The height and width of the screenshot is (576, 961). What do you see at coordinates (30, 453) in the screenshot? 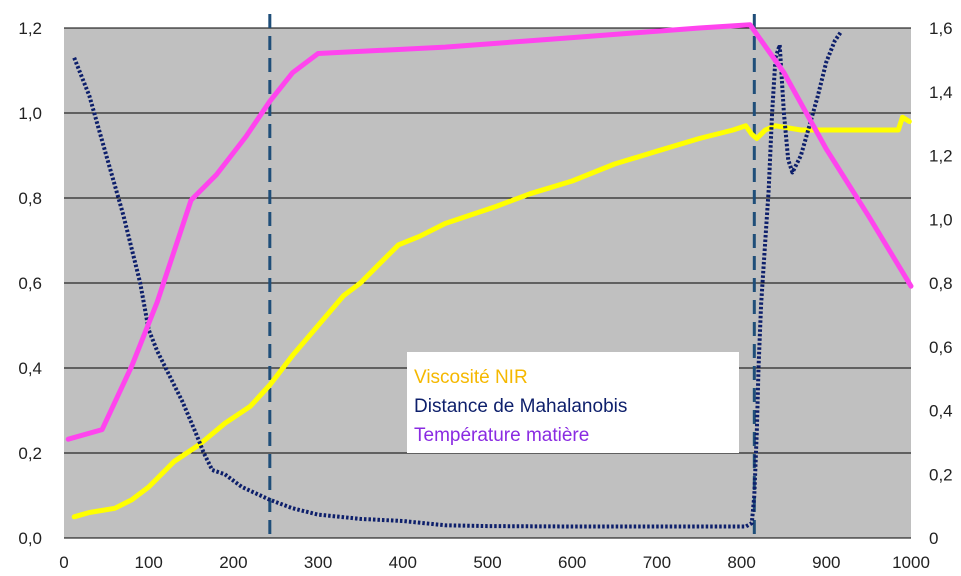
I see `y-tick-label: 0,2` at bounding box center [30, 453].